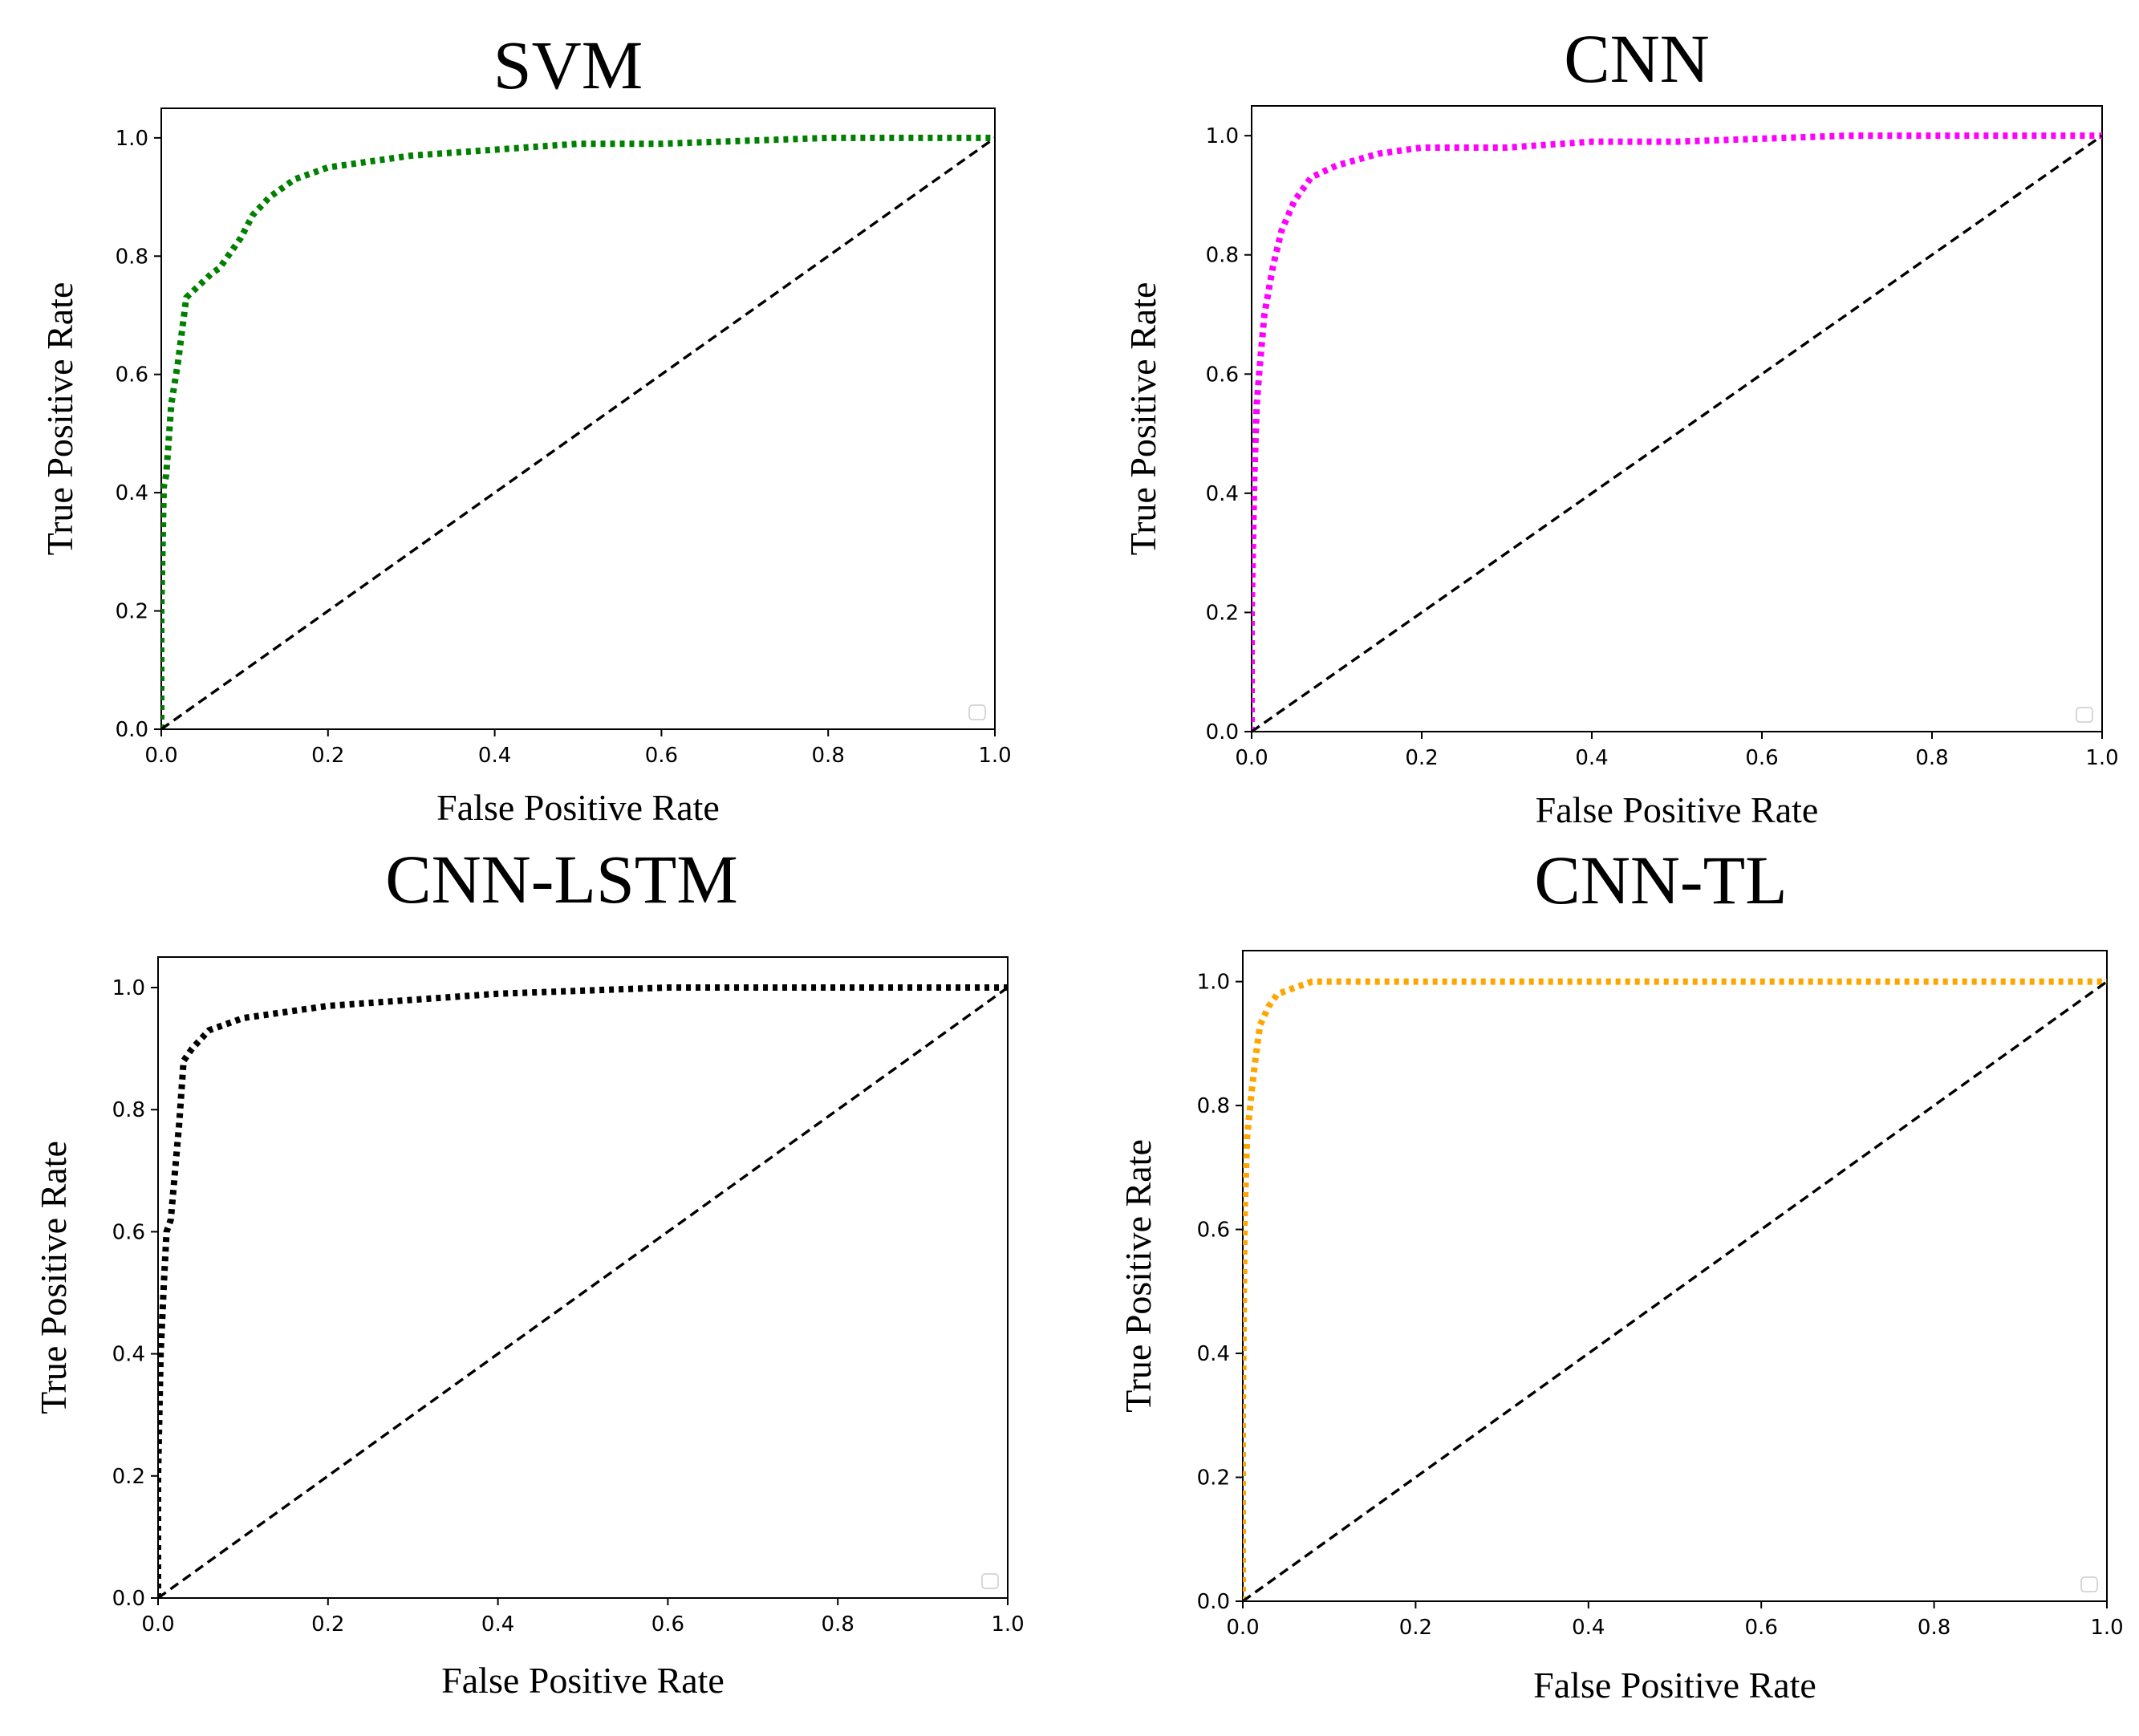  Describe the element at coordinates (568, 65) in the screenshot. I see `chart-title: SVM` at that location.